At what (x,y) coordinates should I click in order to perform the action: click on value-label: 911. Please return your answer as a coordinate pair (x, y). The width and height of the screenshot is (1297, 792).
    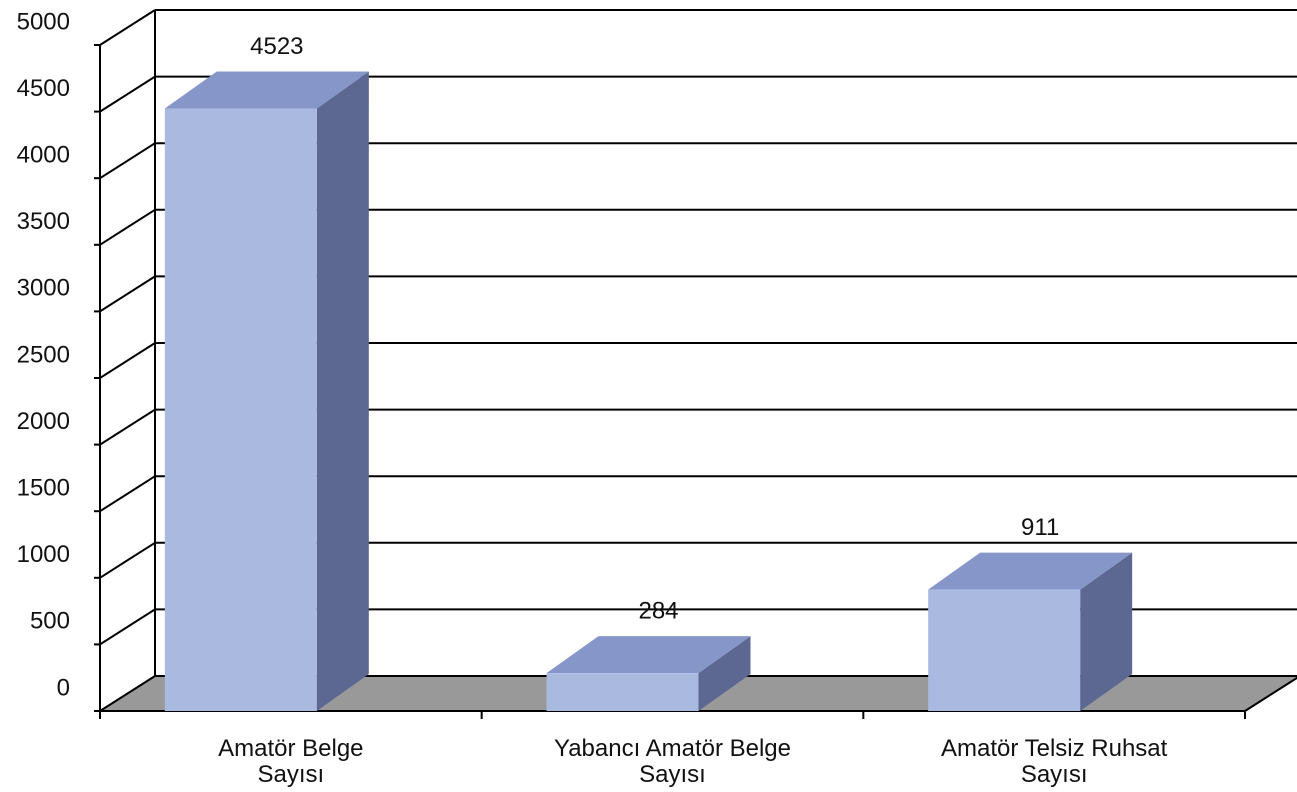
    Looking at the image, I should click on (1040, 527).